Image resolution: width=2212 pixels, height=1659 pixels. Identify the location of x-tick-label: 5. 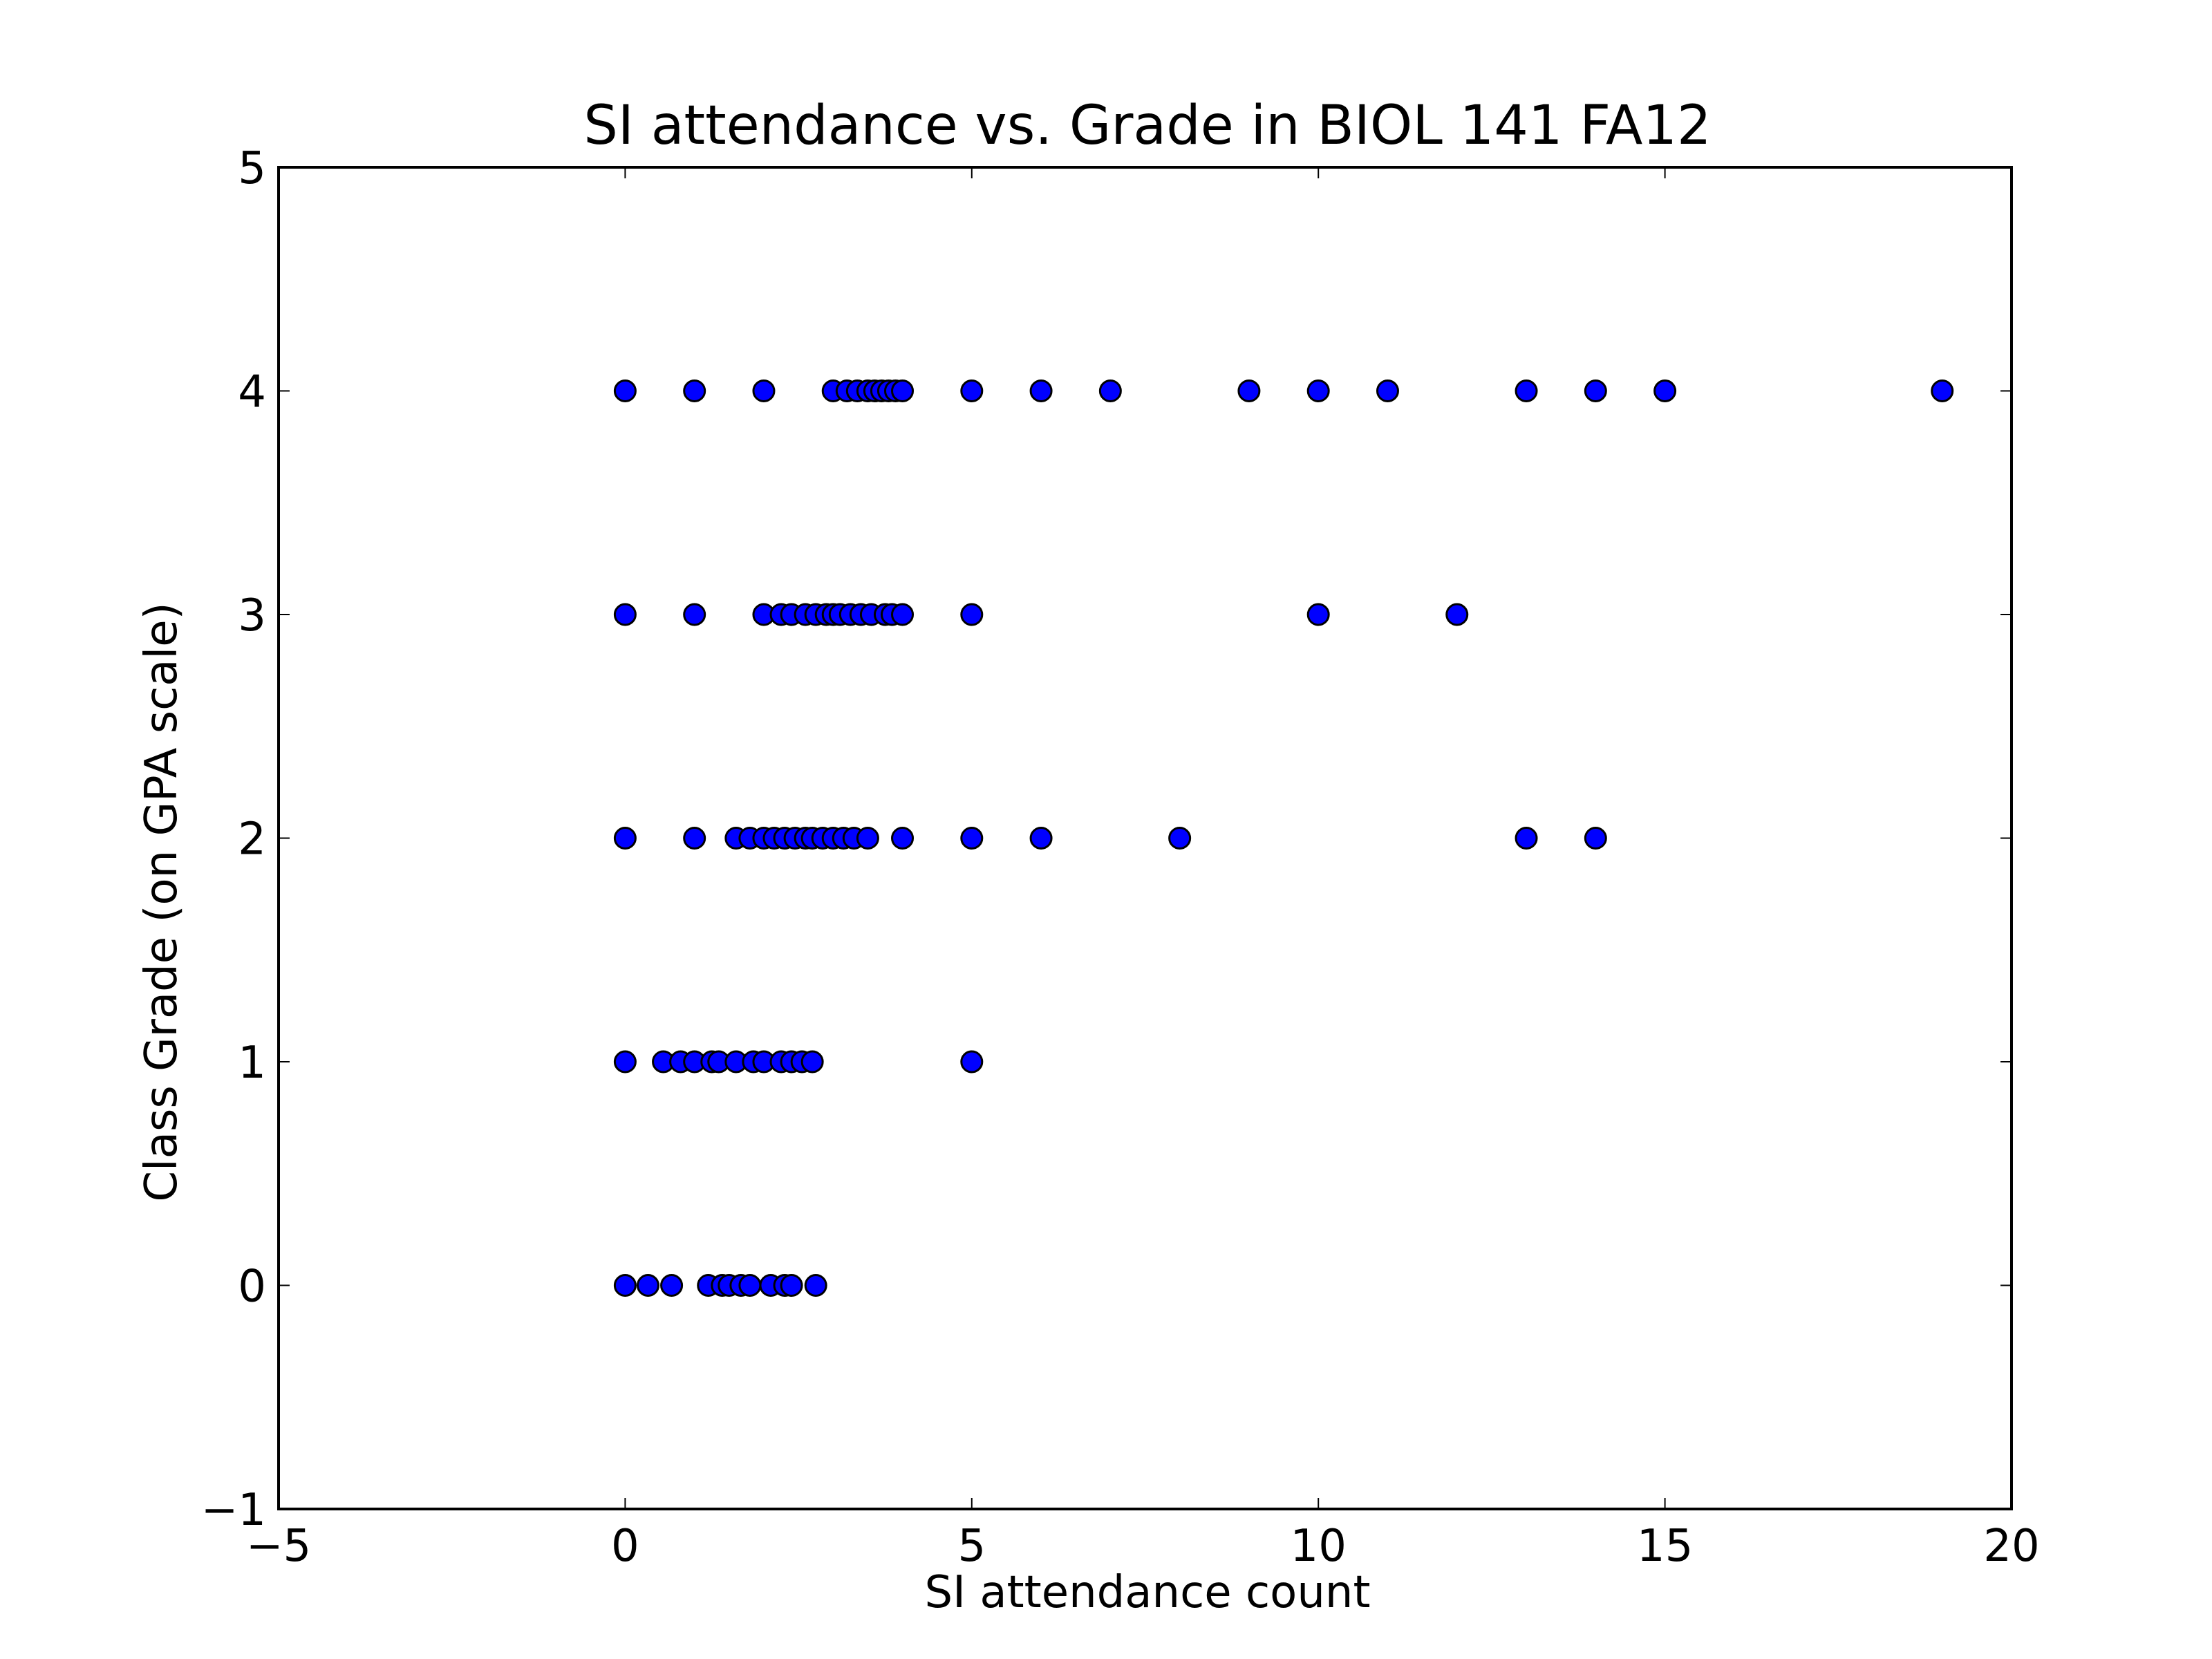
(971, 1546).